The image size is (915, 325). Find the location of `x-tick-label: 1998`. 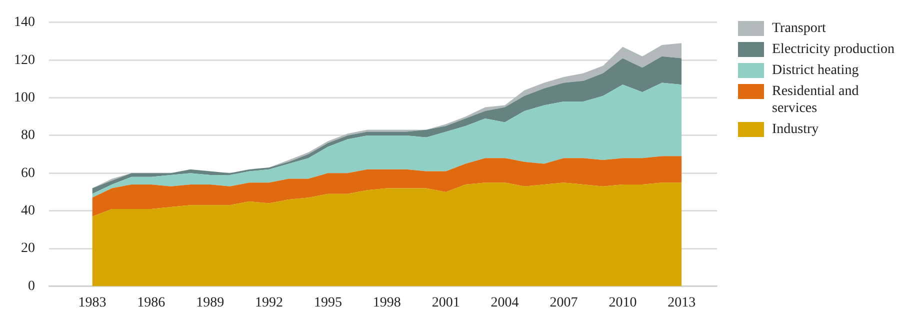

x-tick-label: 1998 is located at coordinates (386, 302).